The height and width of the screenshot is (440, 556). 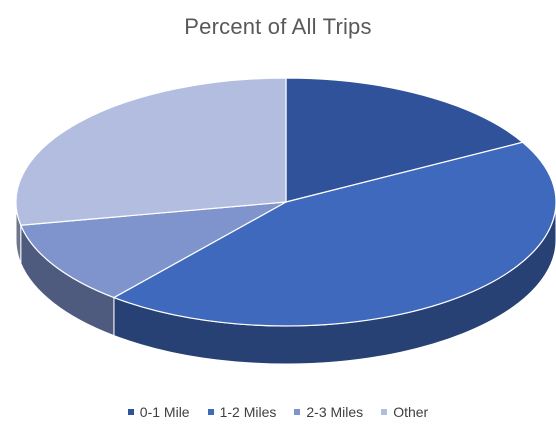 What do you see at coordinates (335, 412) in the screenshot?
I see `legend-label-2: 2-3 Miles` at bounding box center [335, 412].